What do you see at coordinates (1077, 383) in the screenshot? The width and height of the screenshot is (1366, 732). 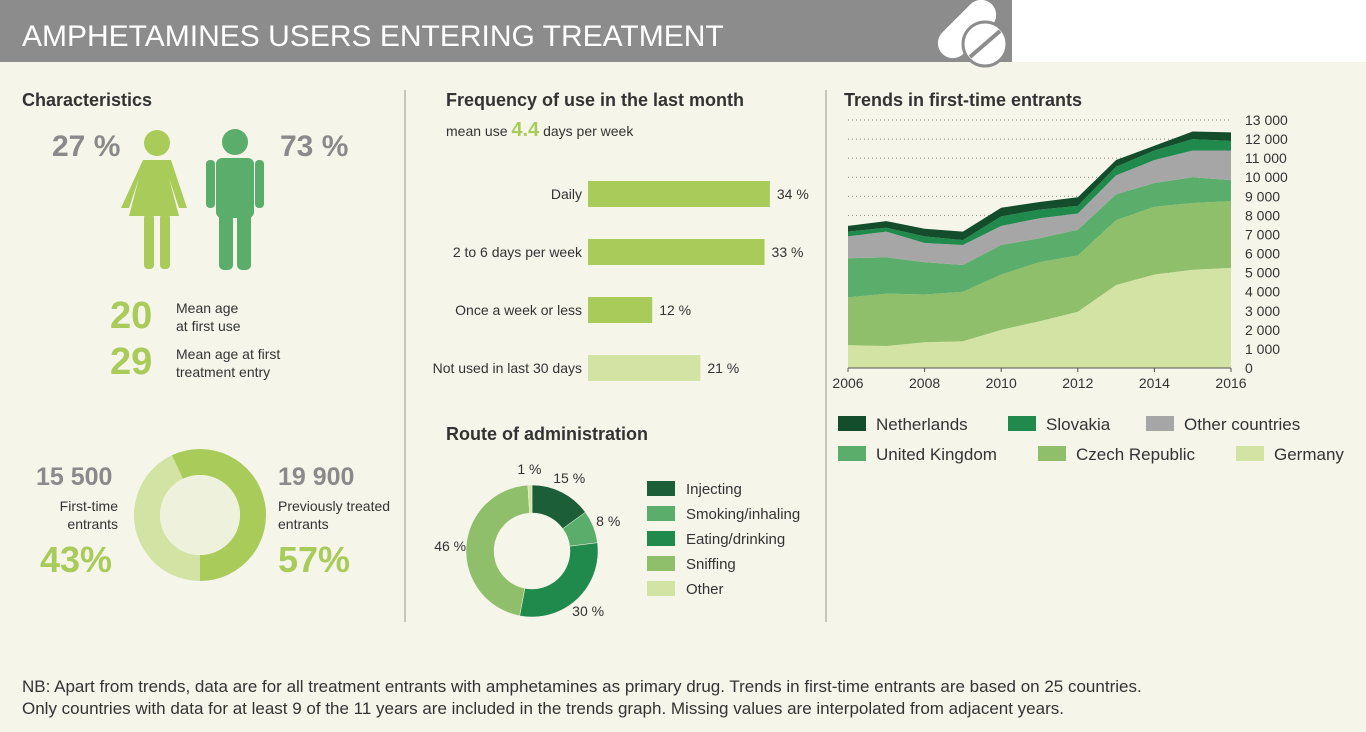 I see `x-tick-label: 2012` at bounding box center [1077, 383].